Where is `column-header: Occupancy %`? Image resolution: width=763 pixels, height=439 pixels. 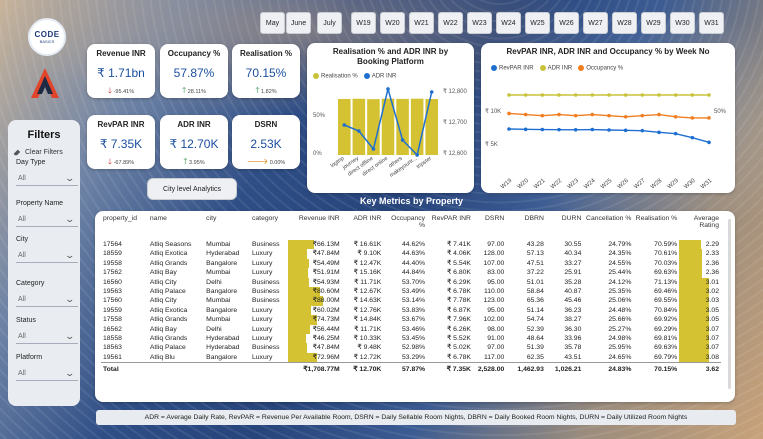 column-header: Occupancy % is located at coordinates (408, 222).